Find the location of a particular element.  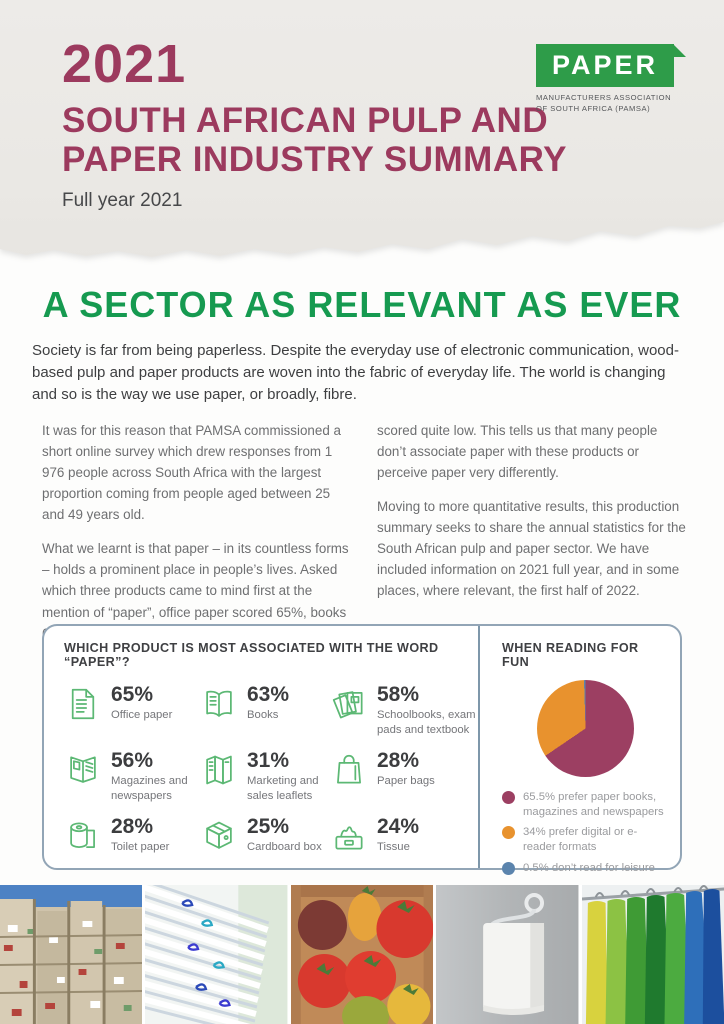

schoolbooks-icon is located at coordinates (347, 705).